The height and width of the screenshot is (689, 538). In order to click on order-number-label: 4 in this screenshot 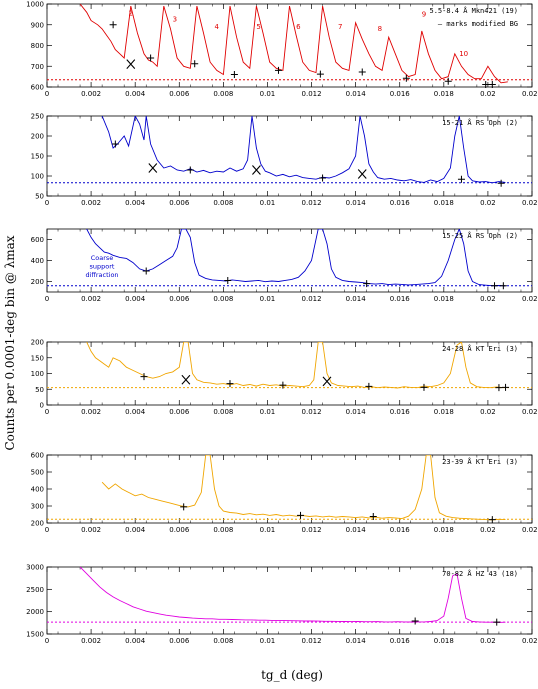, I will do `click(217, 27)`.